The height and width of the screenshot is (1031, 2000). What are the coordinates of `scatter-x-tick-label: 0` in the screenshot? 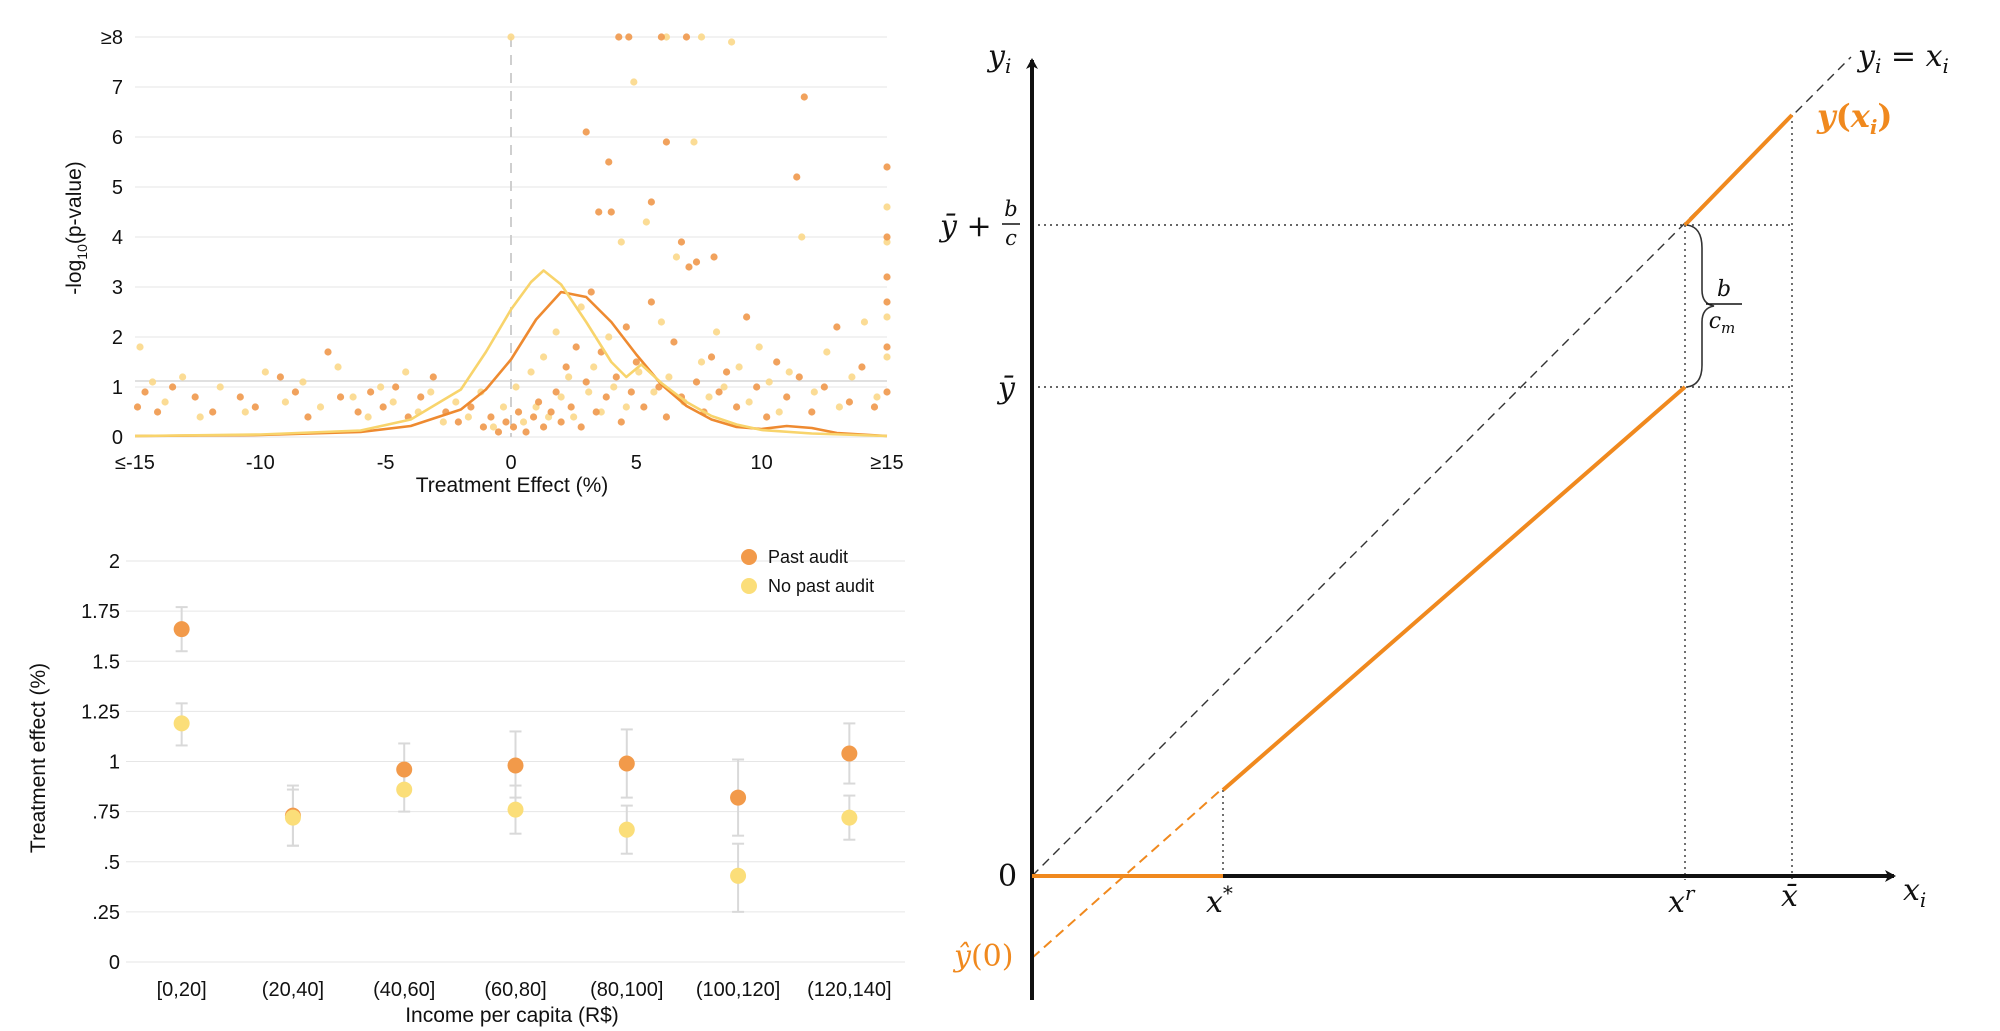 It's located at (510, 463).